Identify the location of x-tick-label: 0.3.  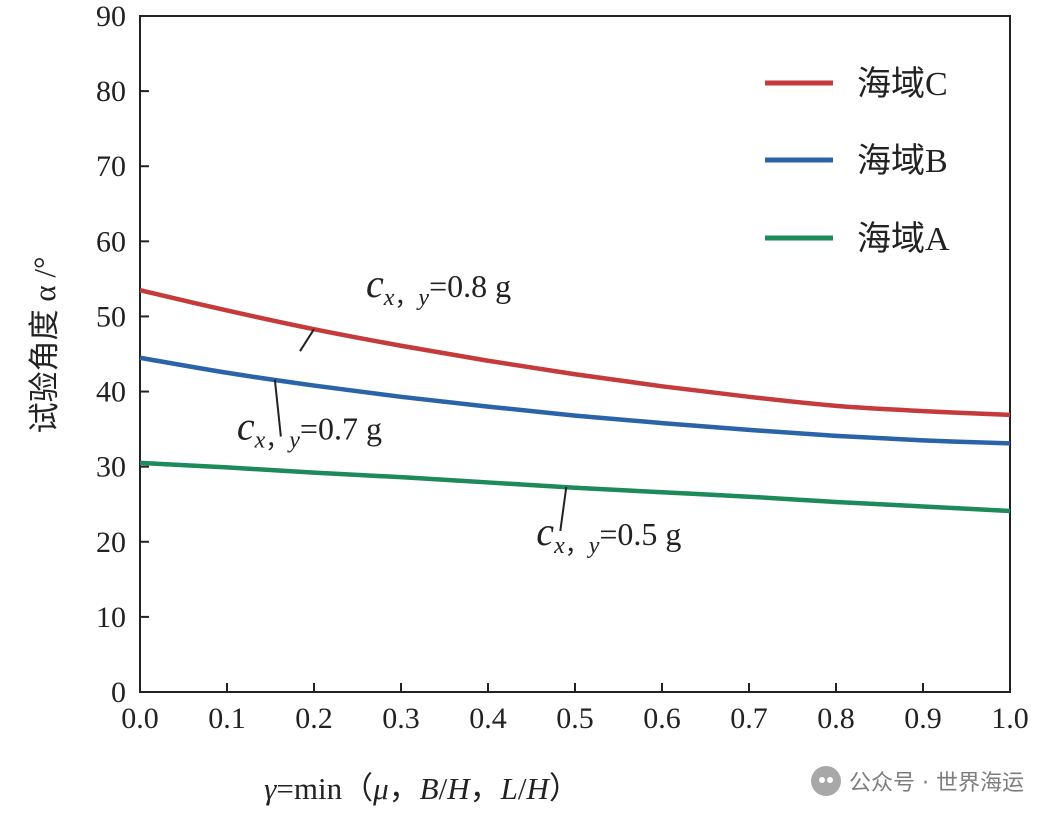
(401, 718).